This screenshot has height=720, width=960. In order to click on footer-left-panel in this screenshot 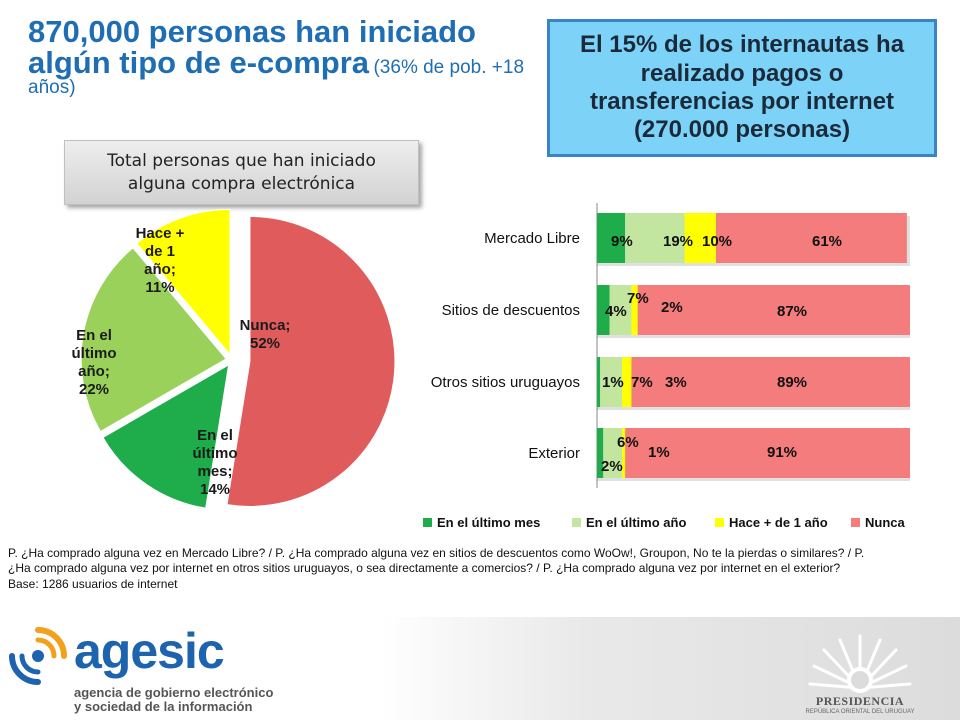, I will do `click(210, 668)`.